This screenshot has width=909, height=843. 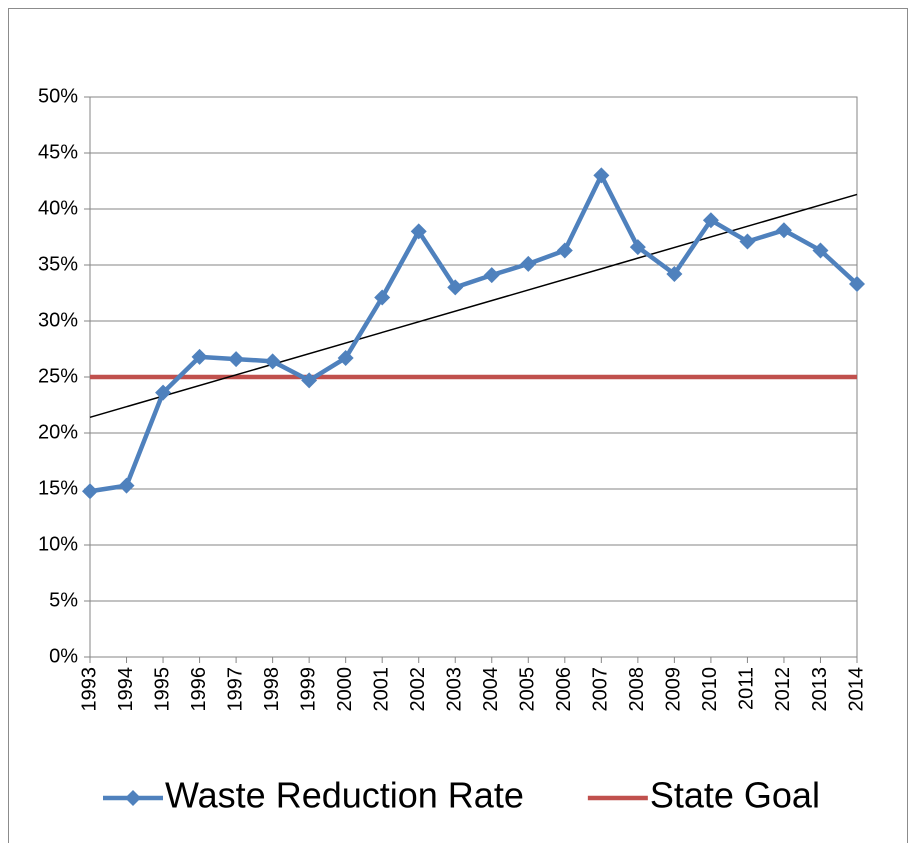 What do you see at coordinates (601, 689) in the screenshot?
I see `x-tick-label: 2007` at bounding box center [601, 689].